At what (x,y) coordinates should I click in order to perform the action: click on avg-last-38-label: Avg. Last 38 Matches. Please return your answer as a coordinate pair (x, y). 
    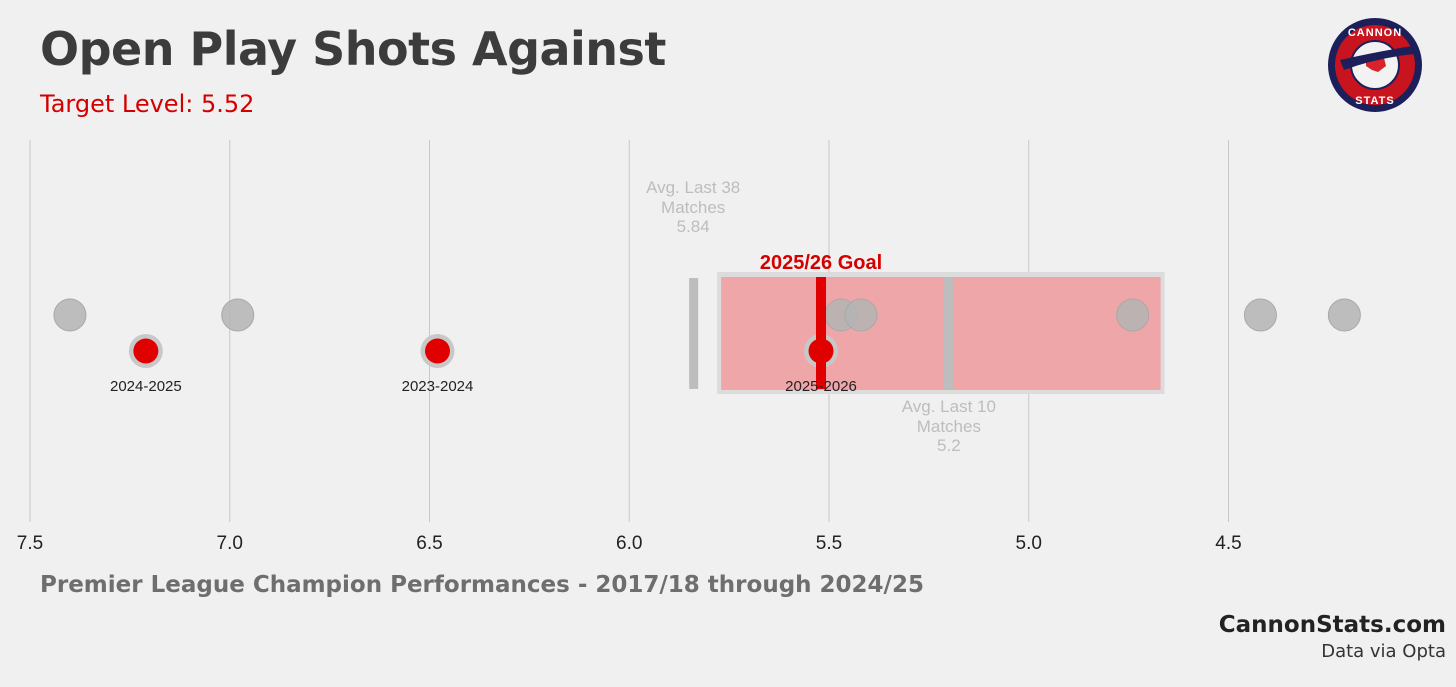
    Looking at the image, I should click on (693, 197).